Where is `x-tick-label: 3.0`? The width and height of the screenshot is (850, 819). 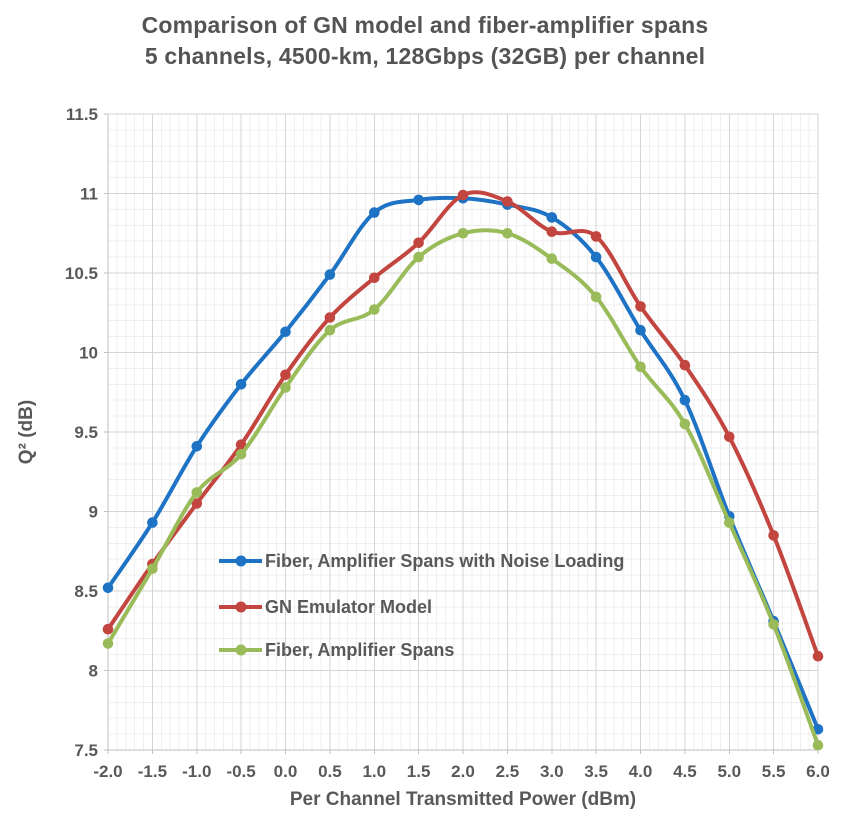
x-tick-label: 3.0 is located at coordinates (552, 771).